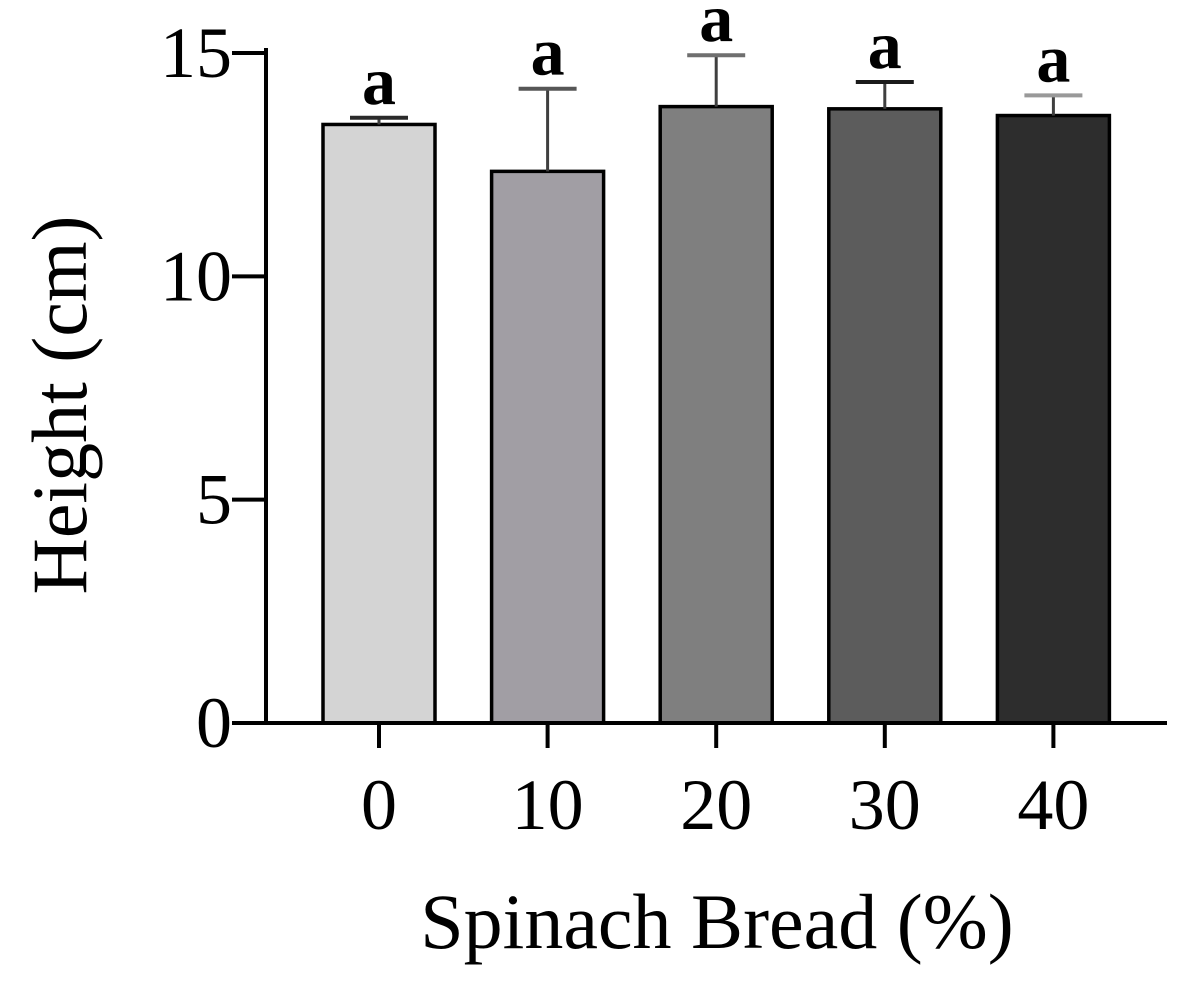  I want to click on significance-letter-20: a, so click(716, 28).